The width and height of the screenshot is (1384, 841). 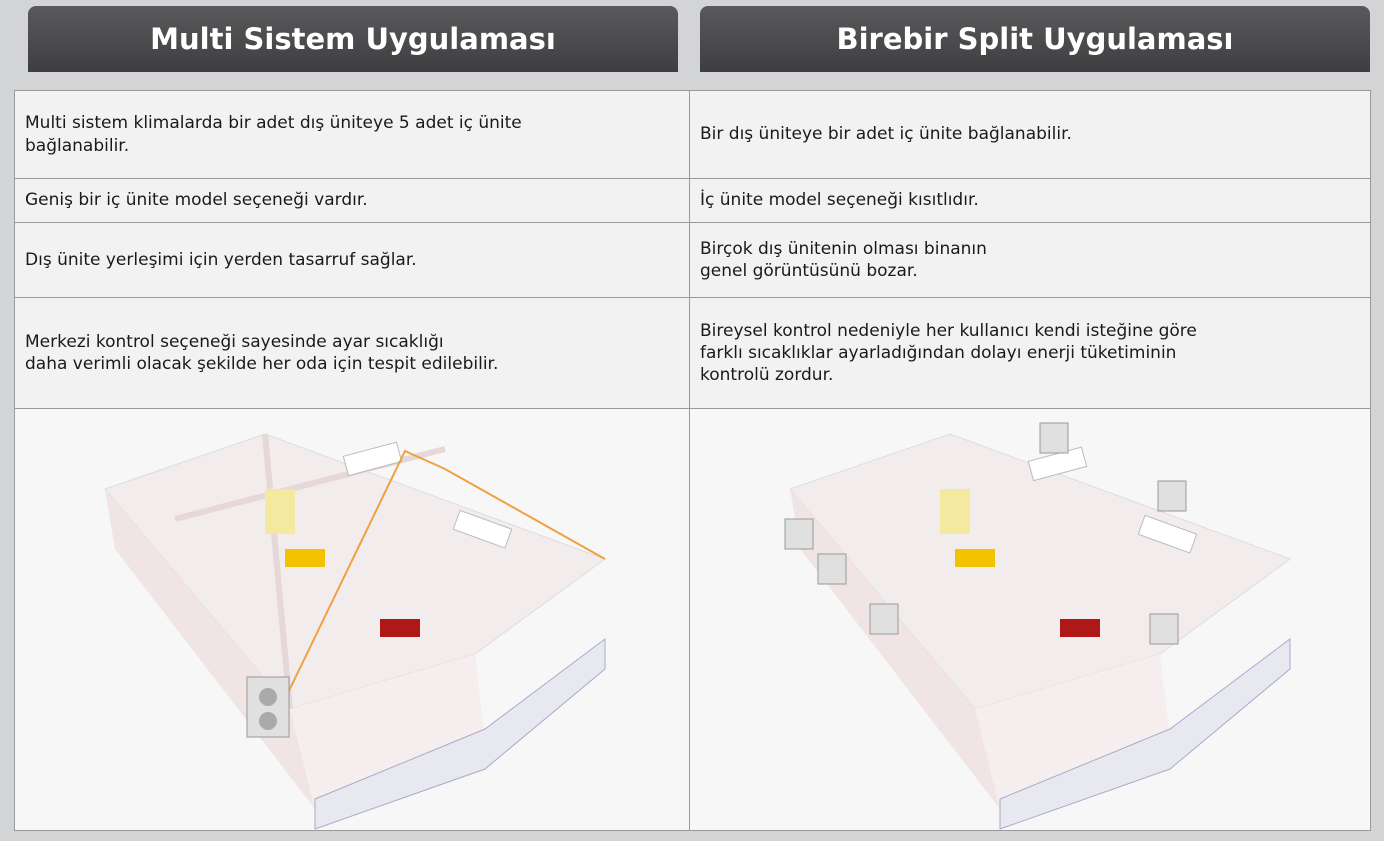 I want to click on column-header: Birebir Split Uygulaması, so click(x=1035, y=39).